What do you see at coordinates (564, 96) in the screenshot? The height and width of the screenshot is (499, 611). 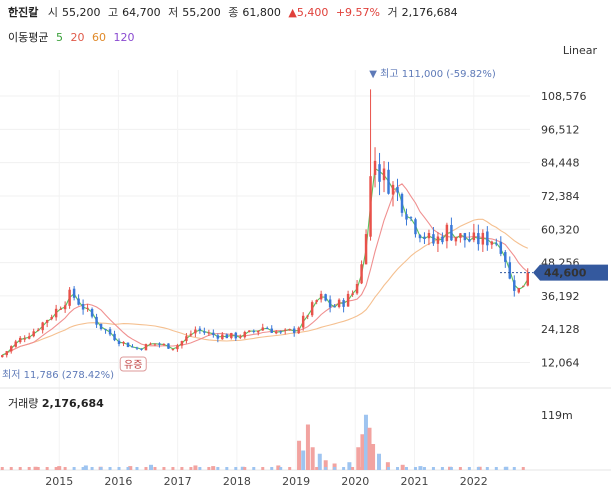 I see `y-tick-label: 108,576` at bounding box center [564, 96].